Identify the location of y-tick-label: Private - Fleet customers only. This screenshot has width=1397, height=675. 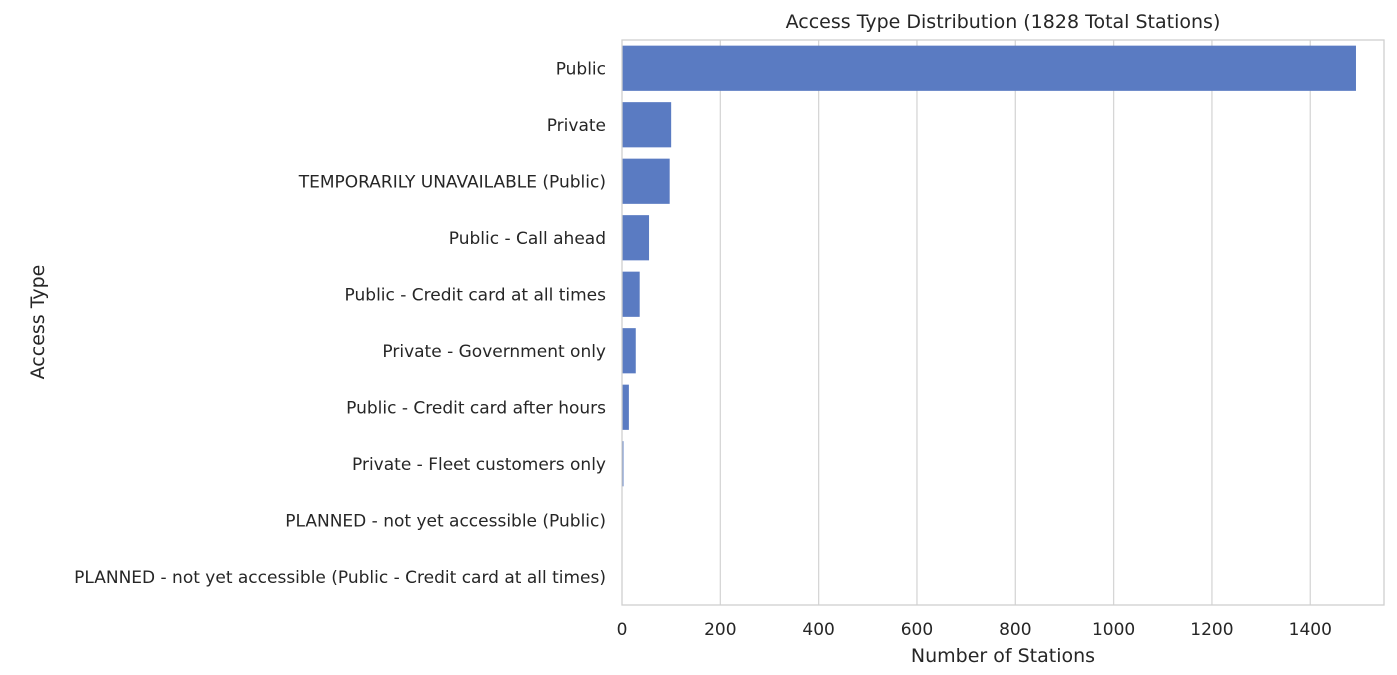
(479, 465).